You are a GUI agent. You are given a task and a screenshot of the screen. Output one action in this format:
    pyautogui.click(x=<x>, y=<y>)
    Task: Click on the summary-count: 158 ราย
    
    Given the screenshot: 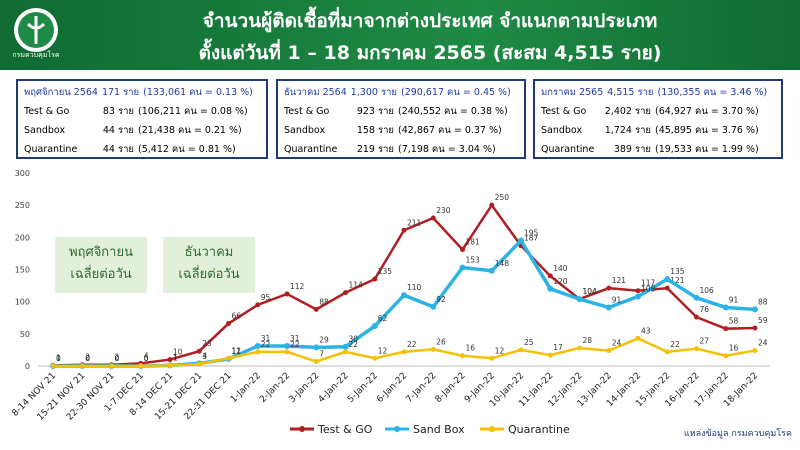 What is the action you would take?
    pyautogui.click(x=375, y=130)
    